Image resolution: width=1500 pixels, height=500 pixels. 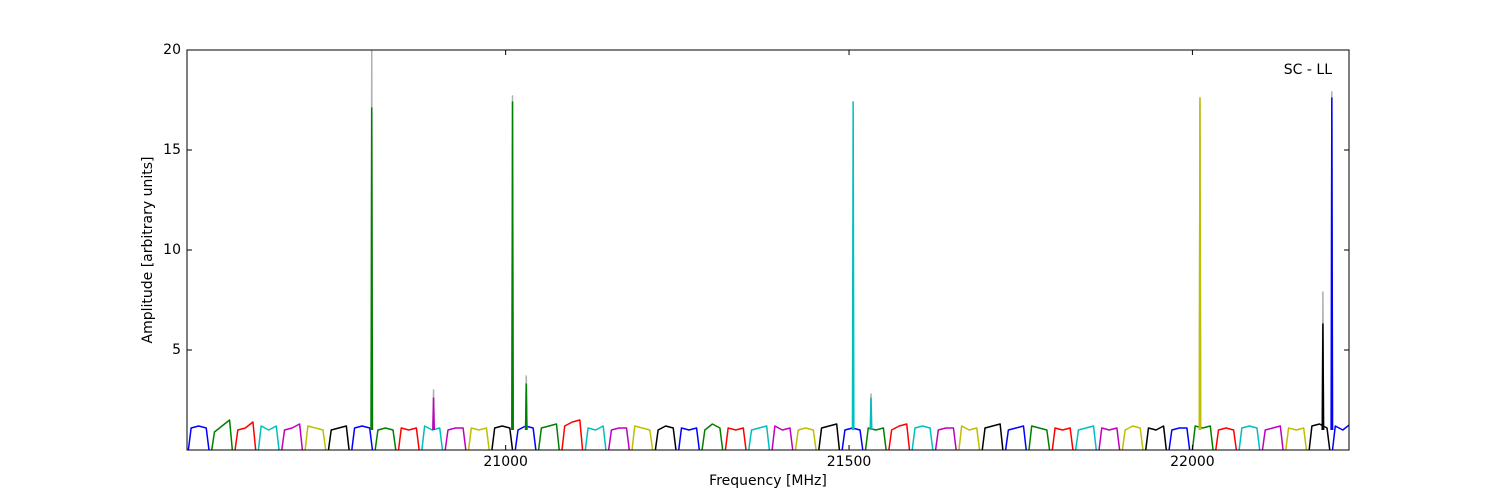 I want to click on x-tick-label: 21000, so click(x=505, y=462).